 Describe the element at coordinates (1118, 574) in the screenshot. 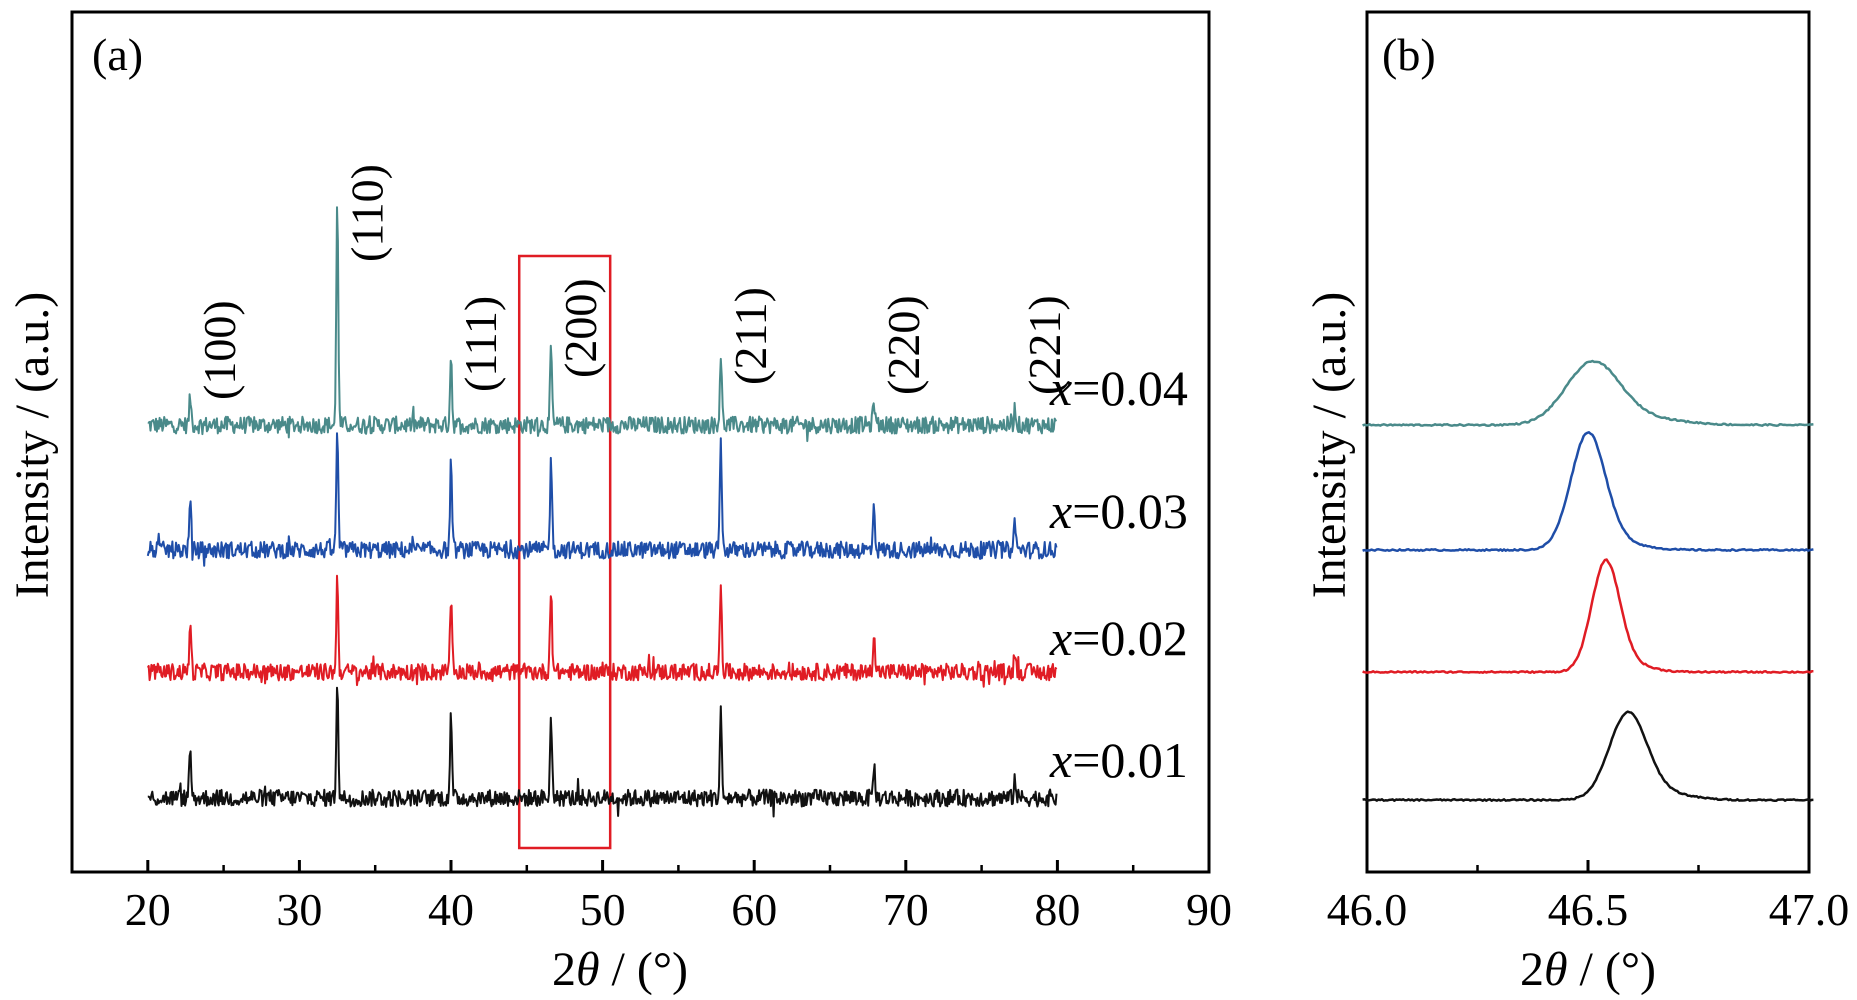

I see `panel-a-series-labels: x=0.04 x=0.03 x=0.02 x=0.01` at that location.